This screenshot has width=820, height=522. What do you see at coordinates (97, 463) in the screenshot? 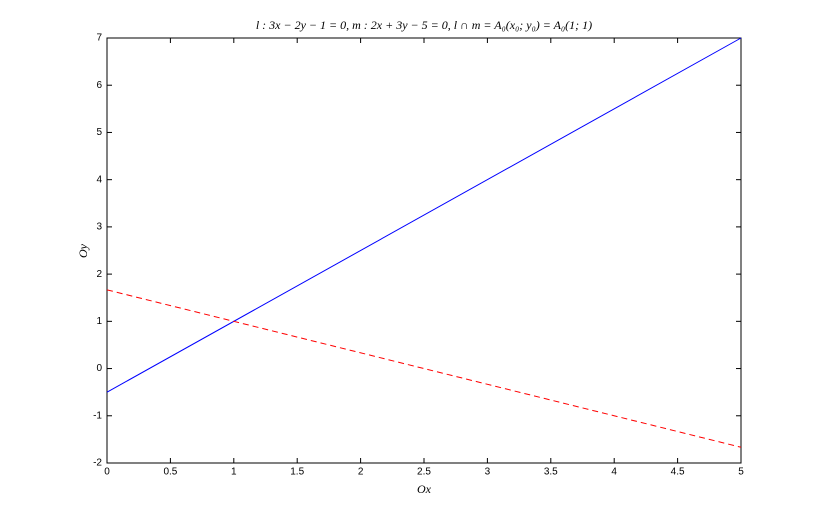
I see `y-tick-label: -2` at bounding box center [97, 463].